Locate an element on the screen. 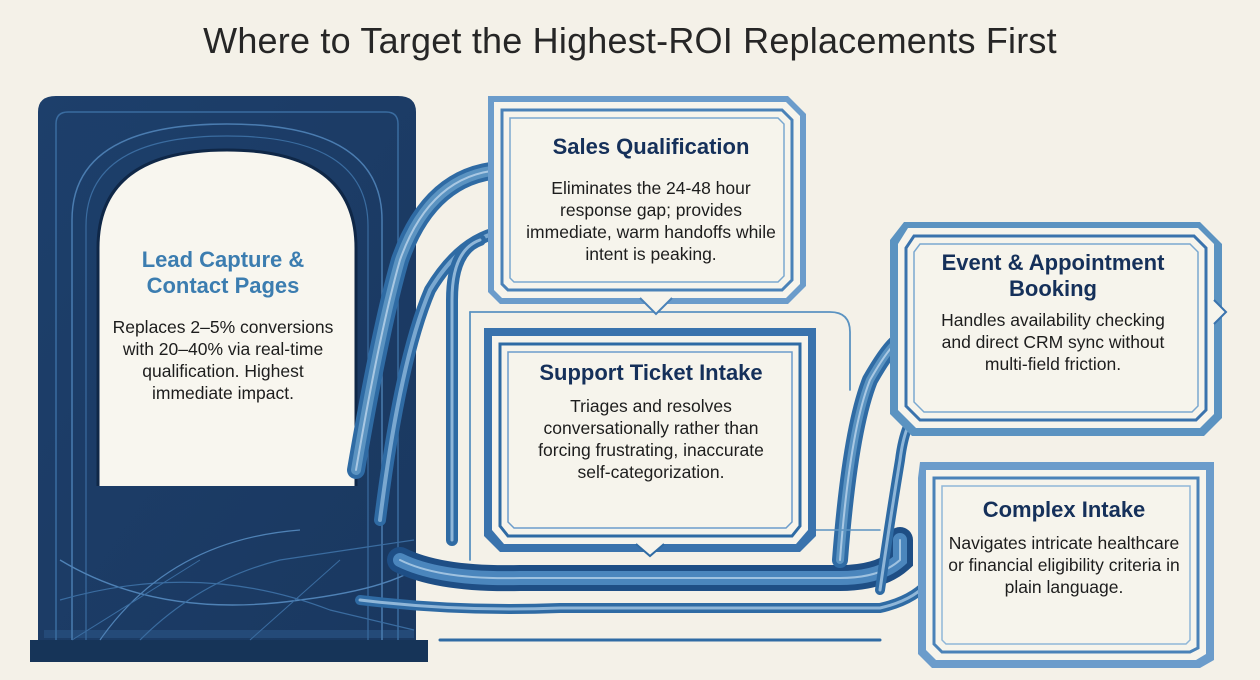 The width and height of the screenshot is (1260, 680). sales-qualification-title: Sales Qualification is located at coordinates (651, 146).